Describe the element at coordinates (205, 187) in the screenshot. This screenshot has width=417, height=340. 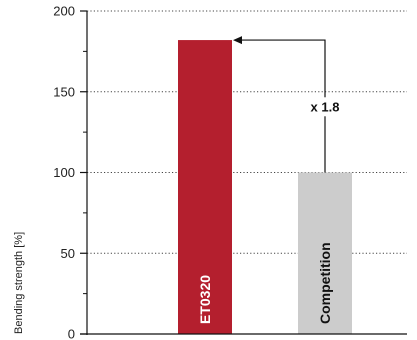
I see `bar-et0320` at that location.